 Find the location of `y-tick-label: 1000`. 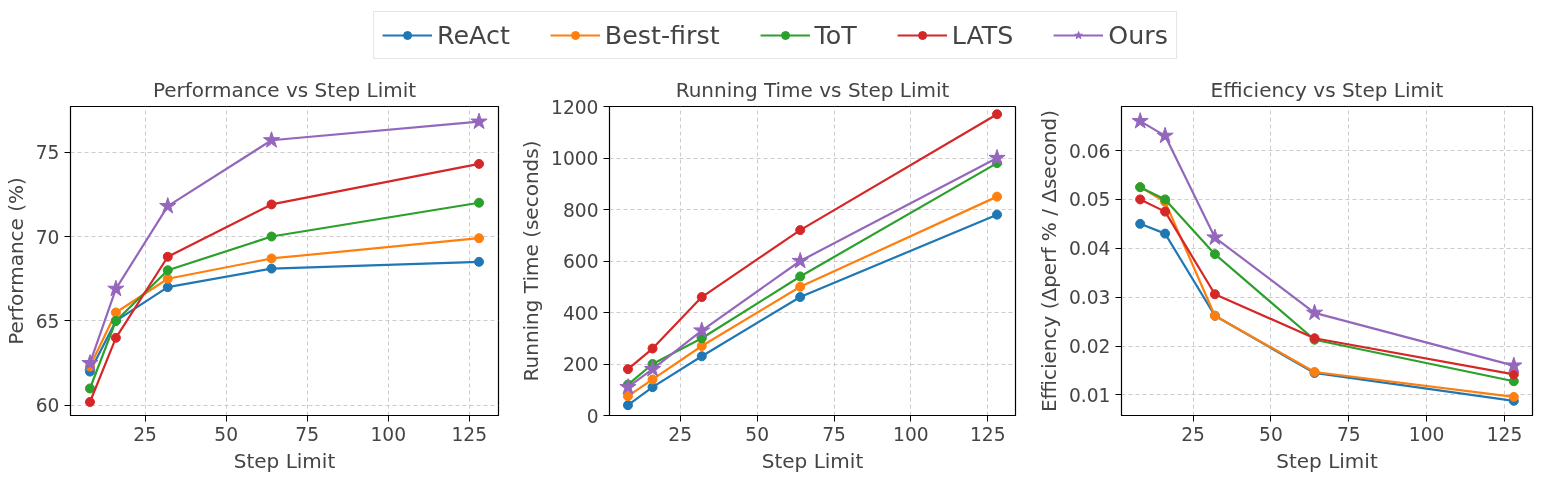

y-tick-label: 1000 is located at coordinates (575, 158).